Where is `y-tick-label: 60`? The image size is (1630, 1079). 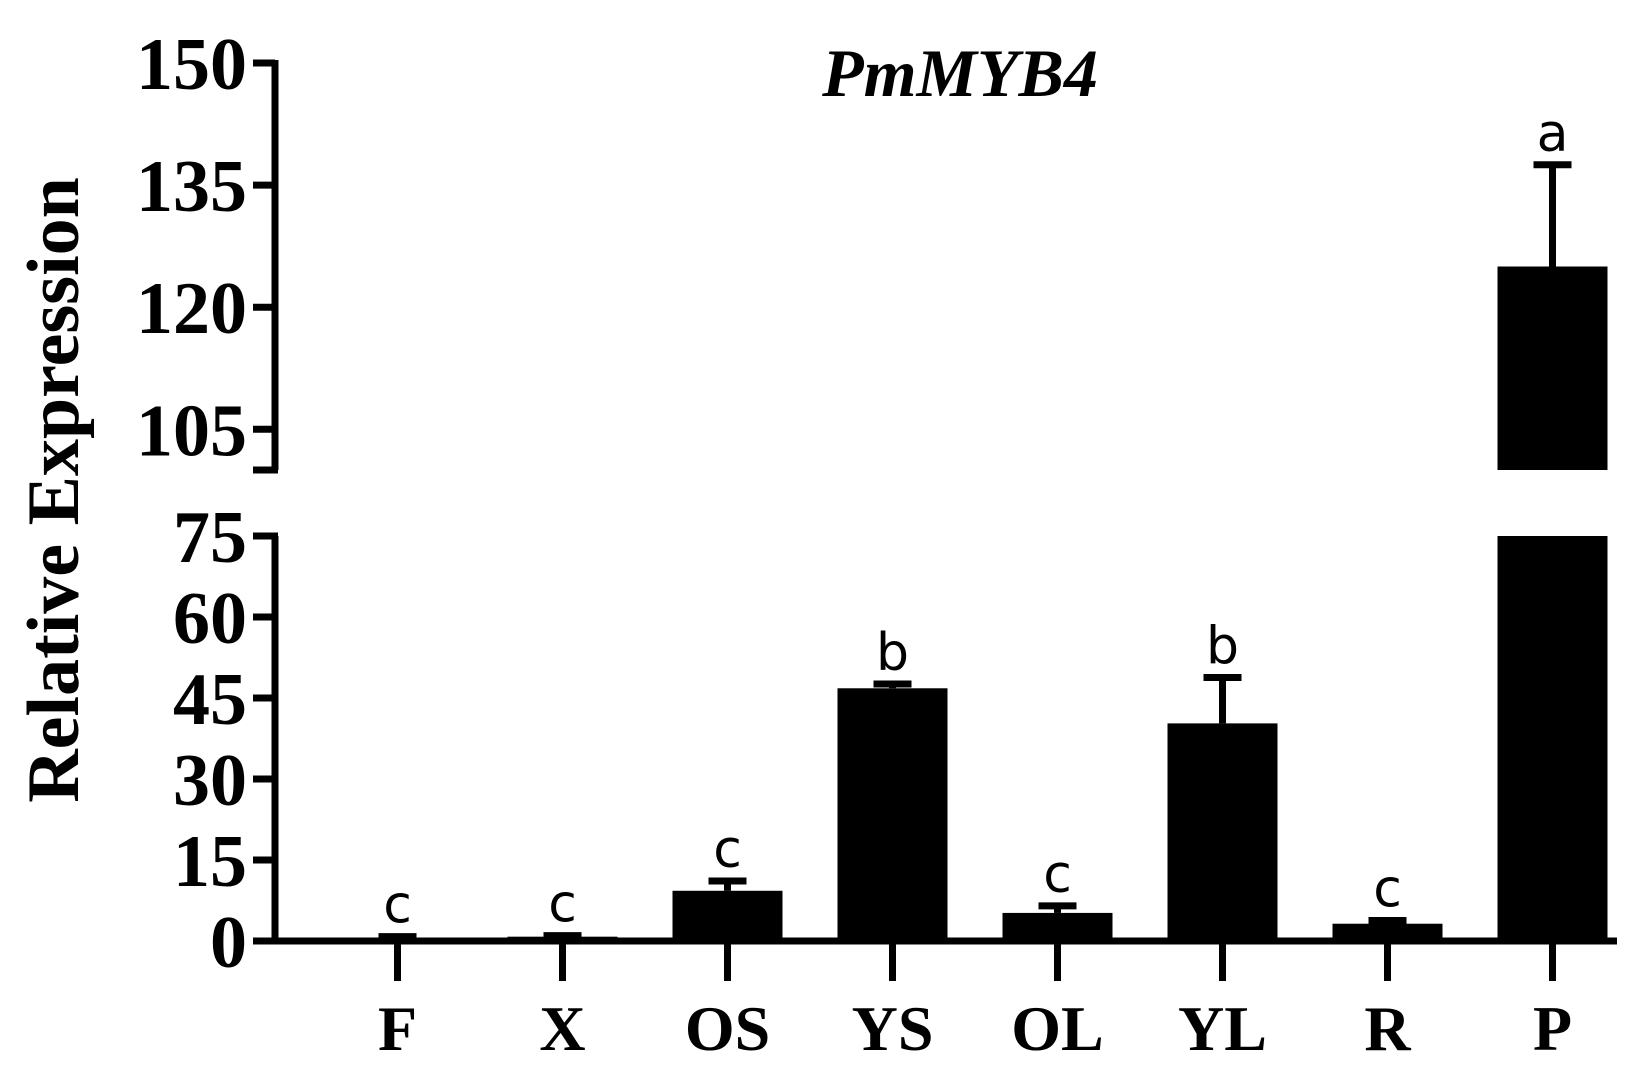
y-tick-label: 60 is located at coordinates (210, 619).